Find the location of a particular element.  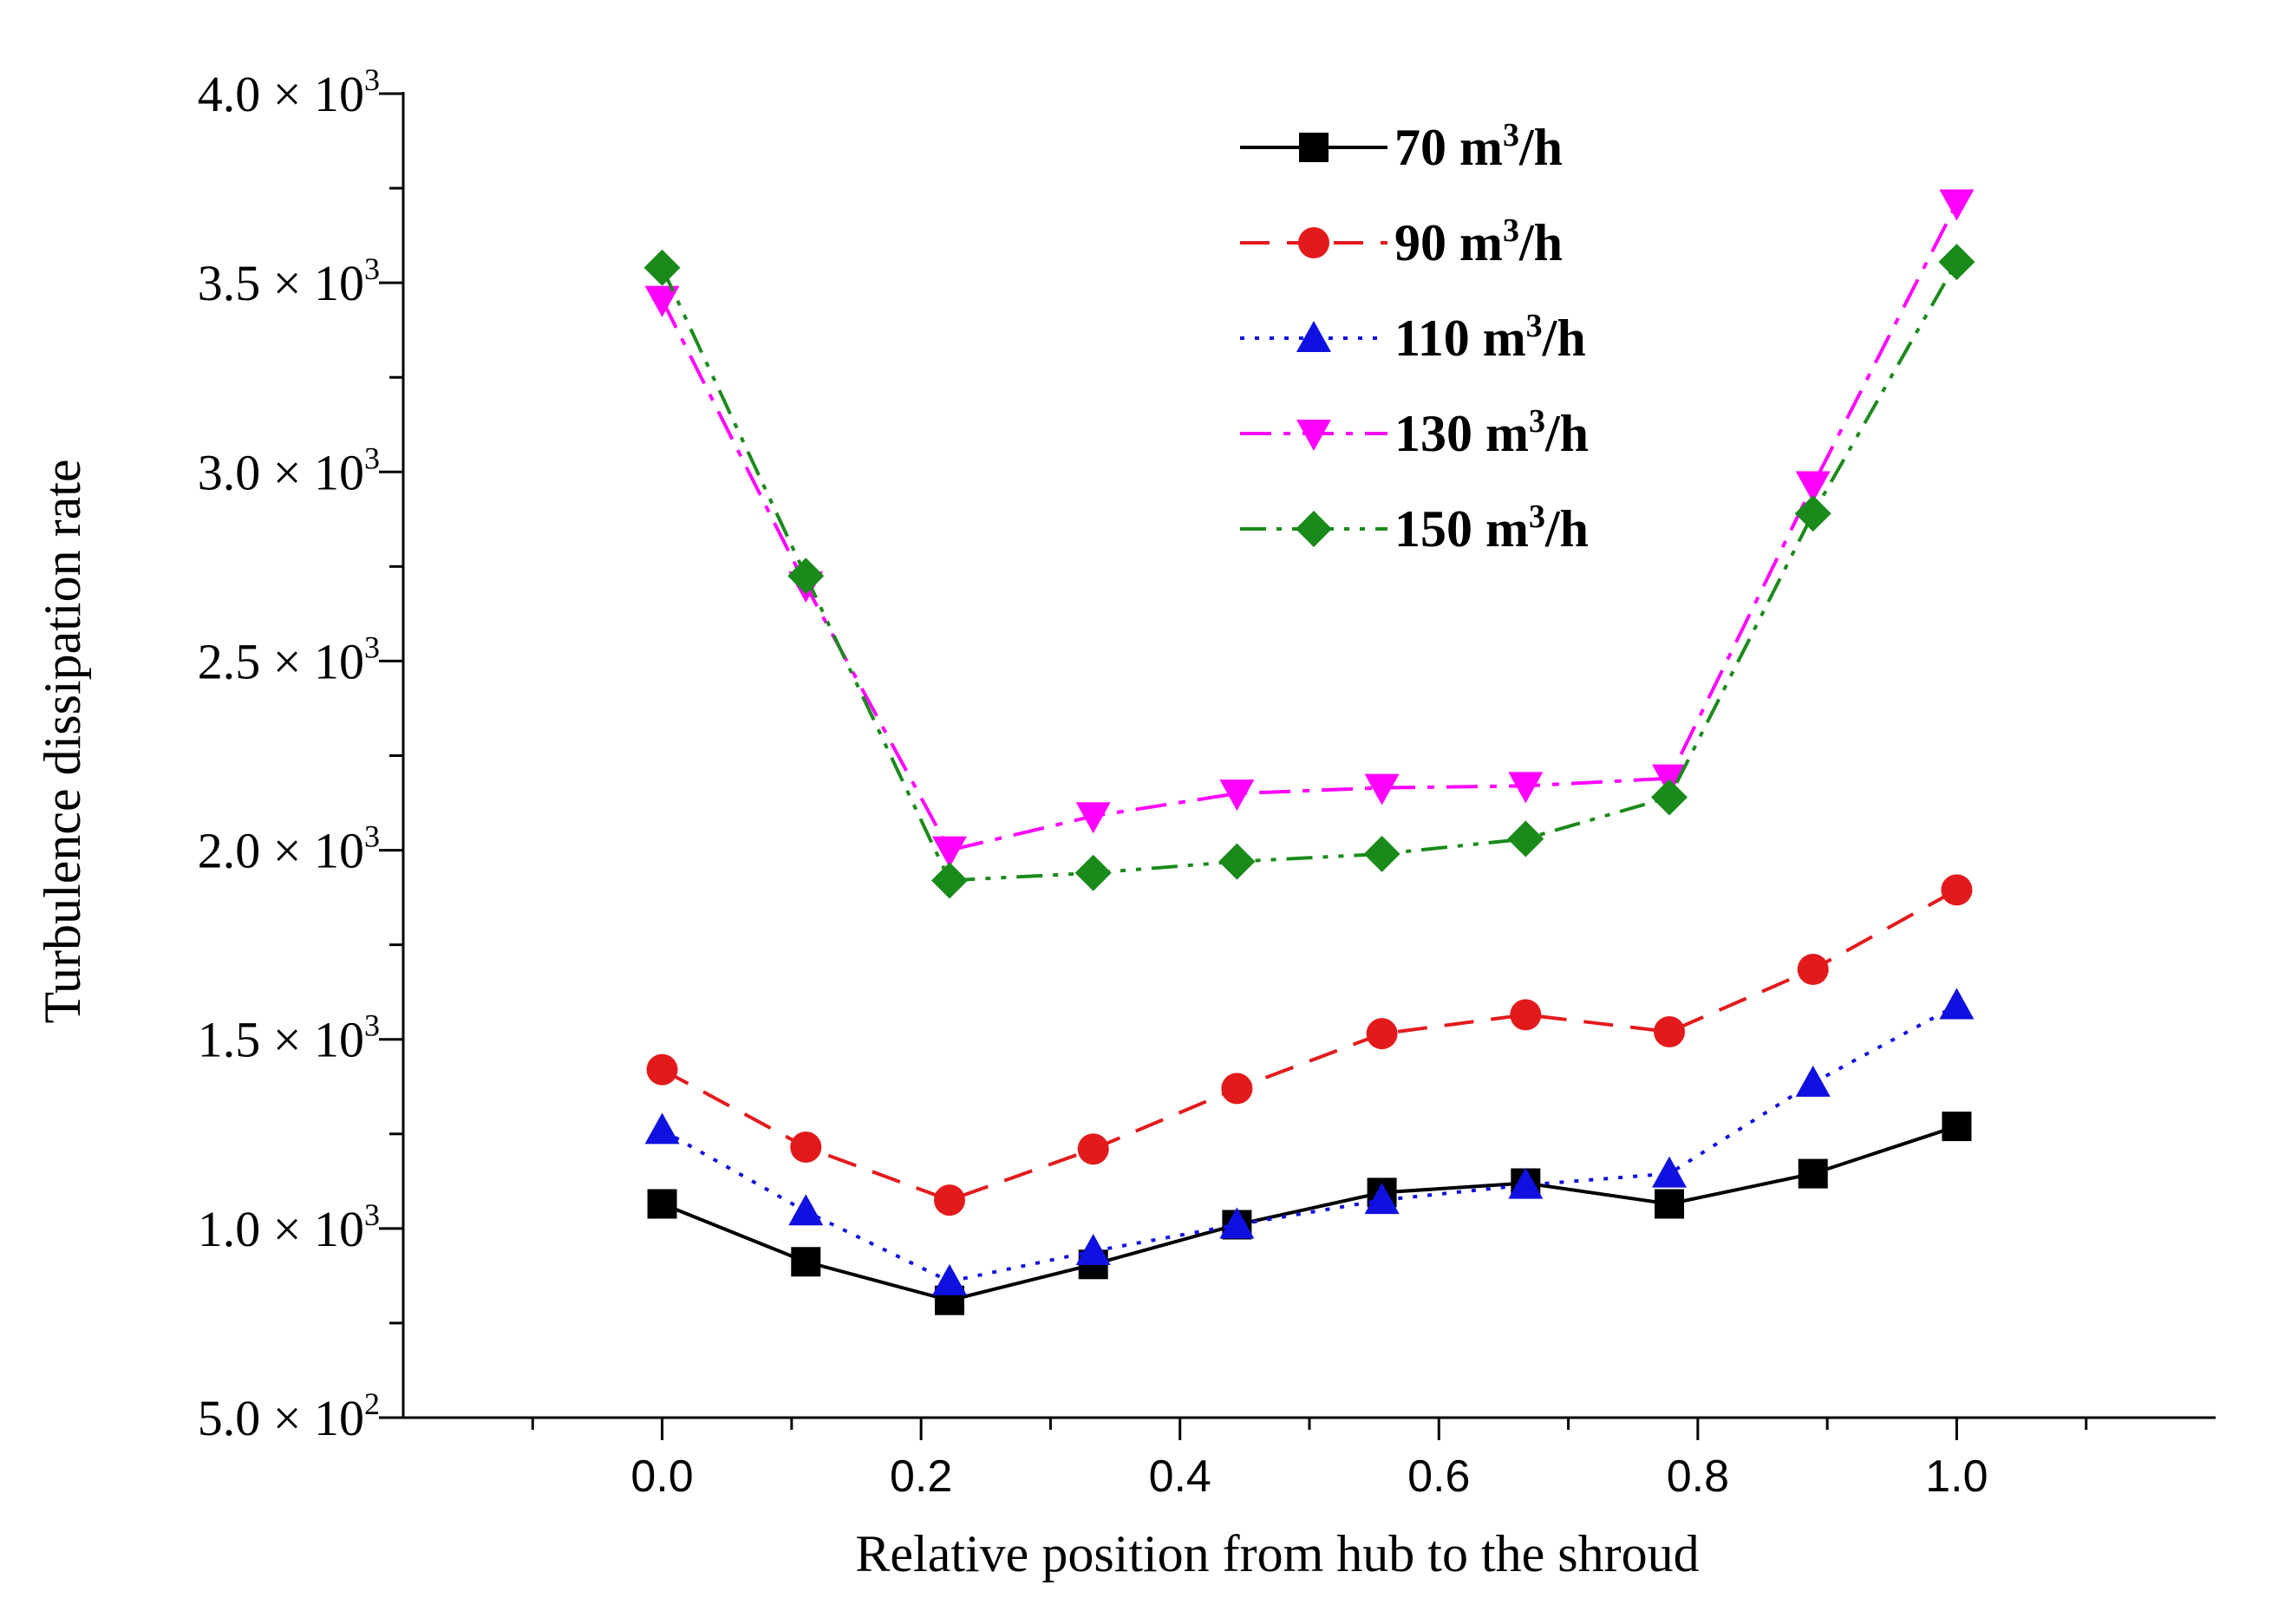

legend-label: 150 m3/h is located at coordinates (1491, 528).